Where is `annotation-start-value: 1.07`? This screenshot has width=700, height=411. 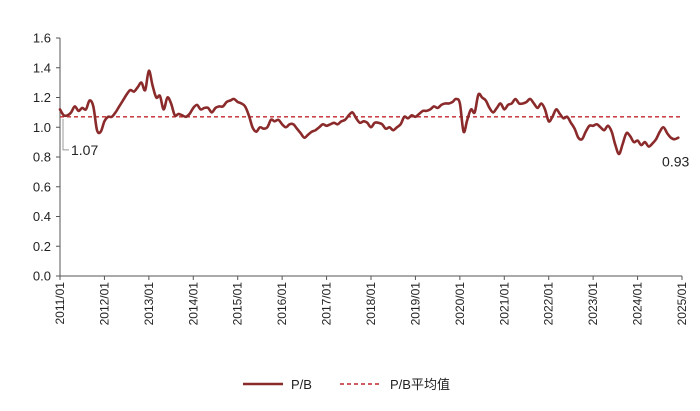 annotation-start-value: 1.07 is located at coordinates (84, 150).